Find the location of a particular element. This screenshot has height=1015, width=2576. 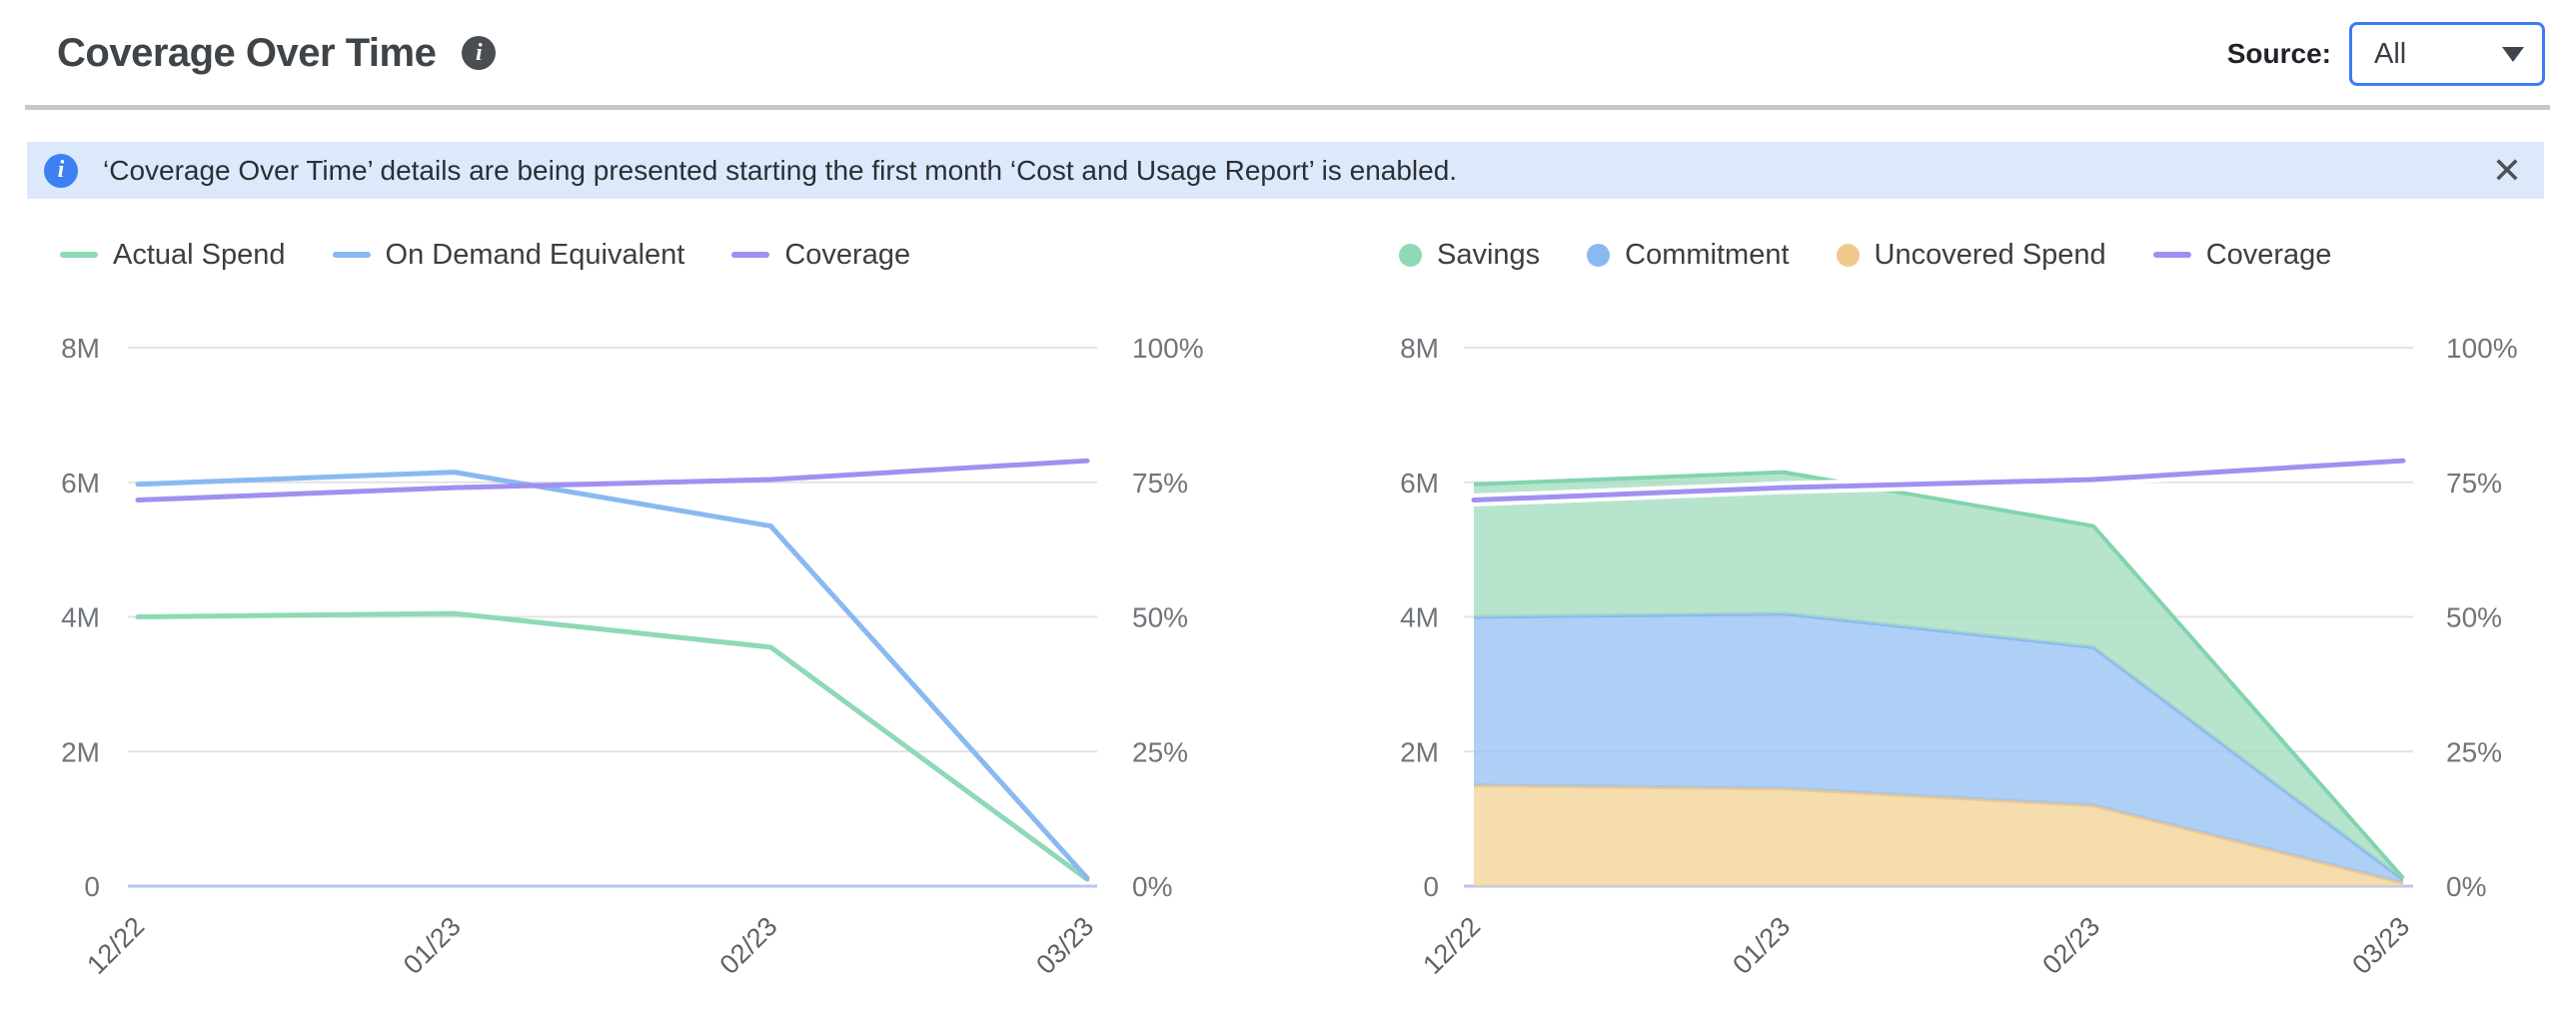

legend-item-savings: Savings is located at coordinates (1469, 256).